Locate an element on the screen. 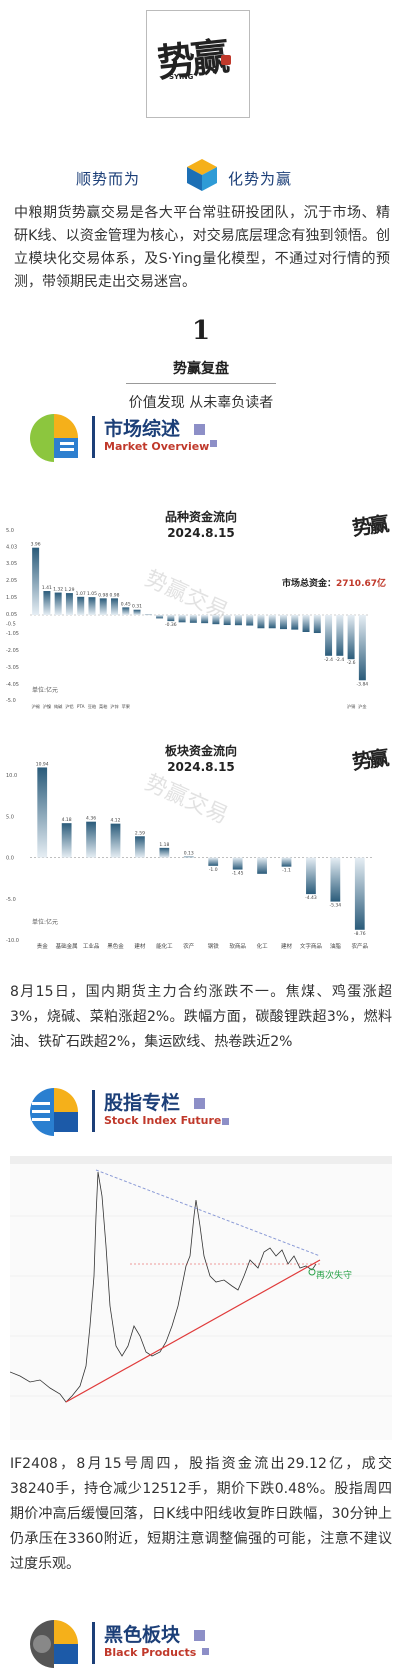 This screenshot has height=1680, width=402. category-label: 豆粕 is located at coordinates (92, 706).